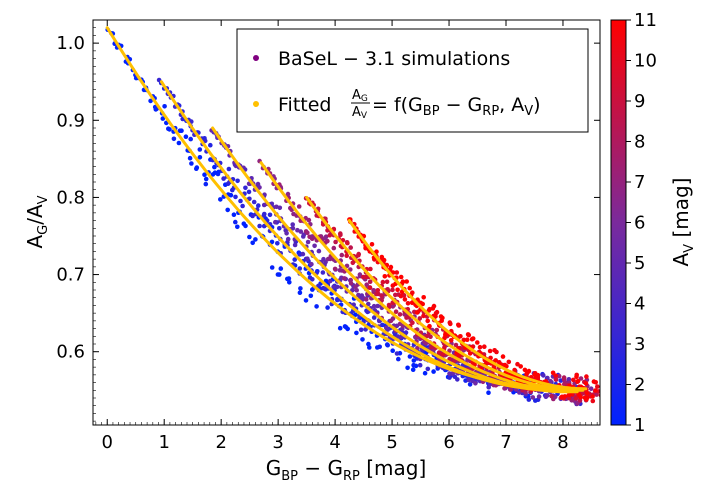  I want to click on legend-label-fitted-prefix: Fitted, so click(304, 105).